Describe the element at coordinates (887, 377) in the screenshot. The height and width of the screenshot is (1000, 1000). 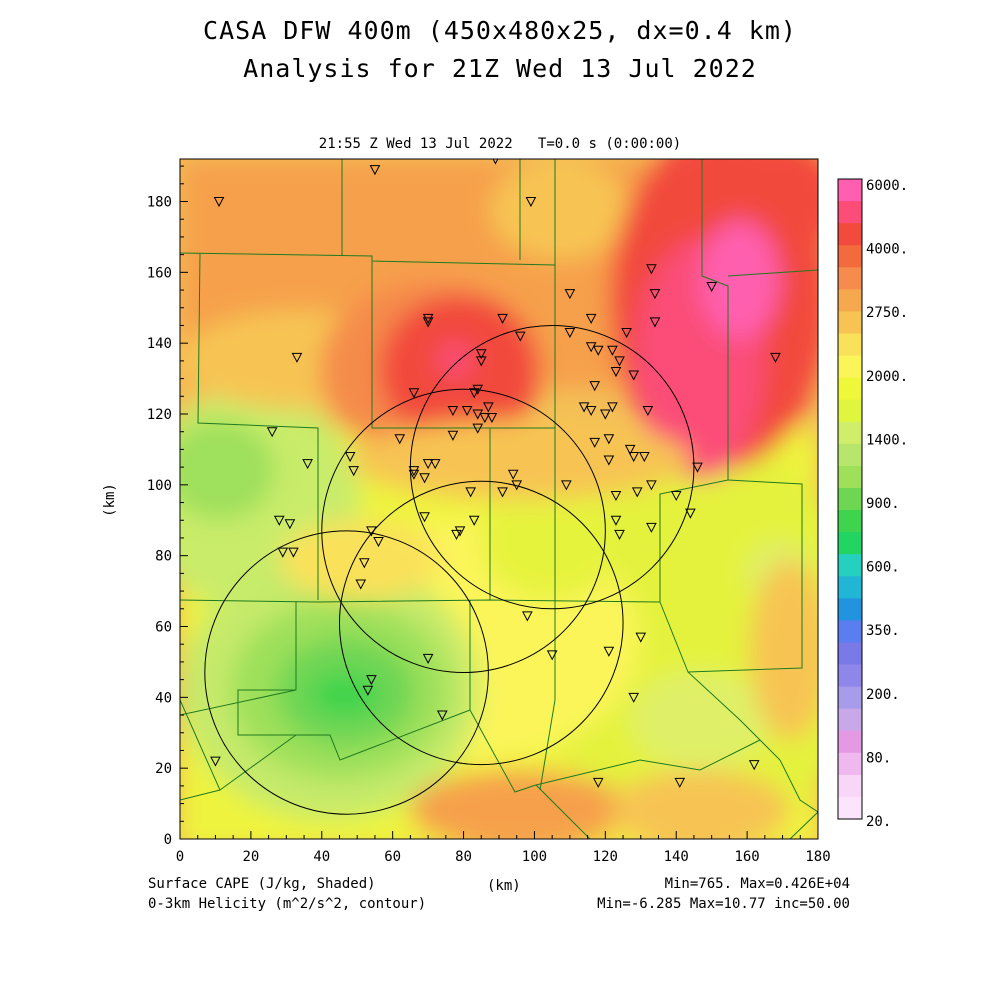
I see `colorbar-label: 2000.` at that location.